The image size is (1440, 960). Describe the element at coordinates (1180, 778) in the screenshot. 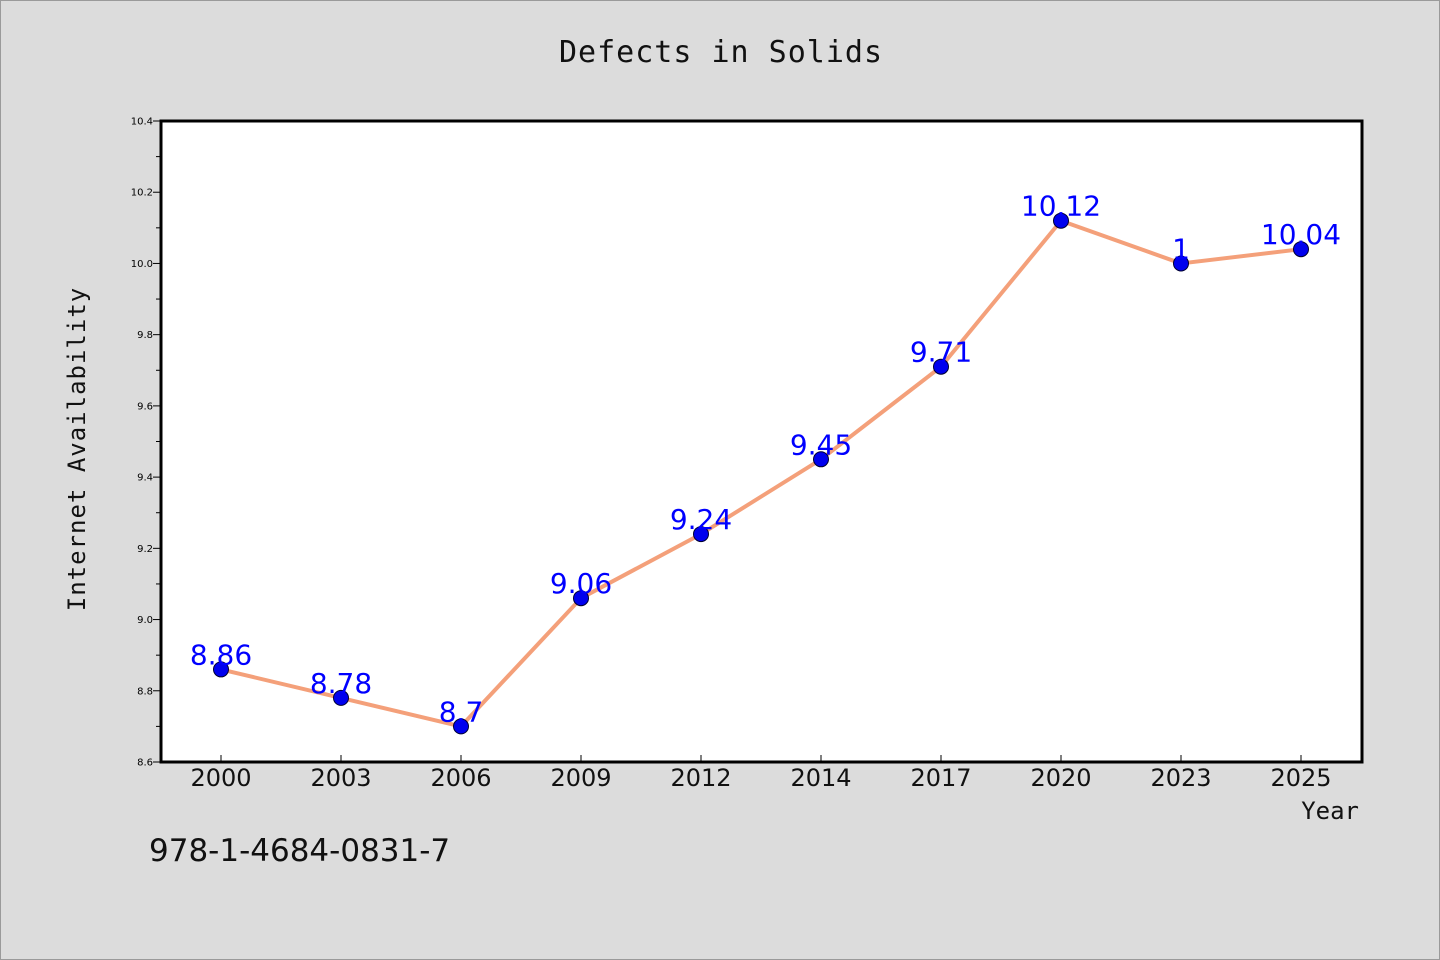

I see `x-tick-label: 2023` at that location.